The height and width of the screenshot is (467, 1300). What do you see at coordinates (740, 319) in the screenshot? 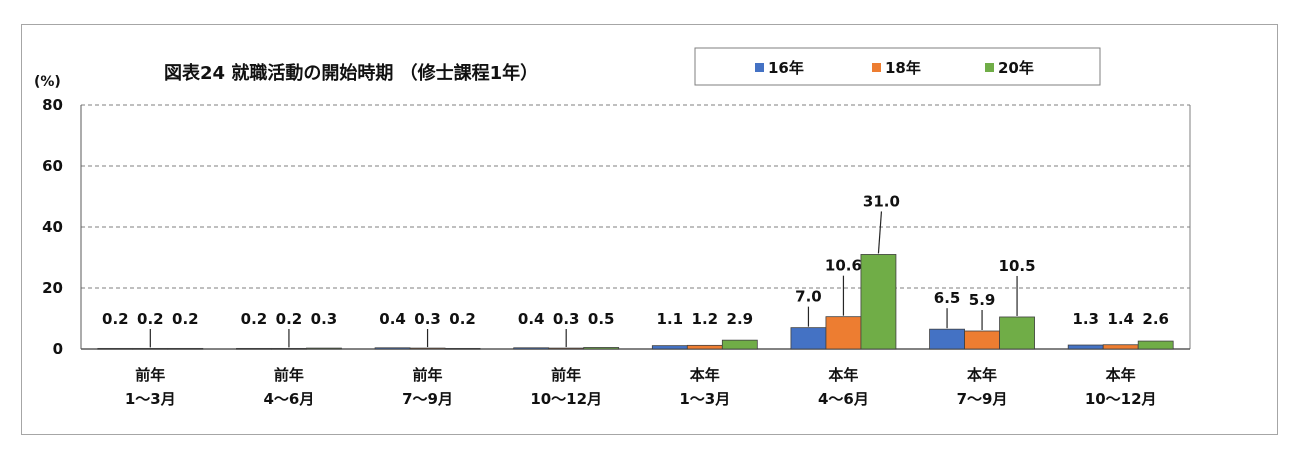
I see `data-label: 2.9` at bounding box center [740, 319].